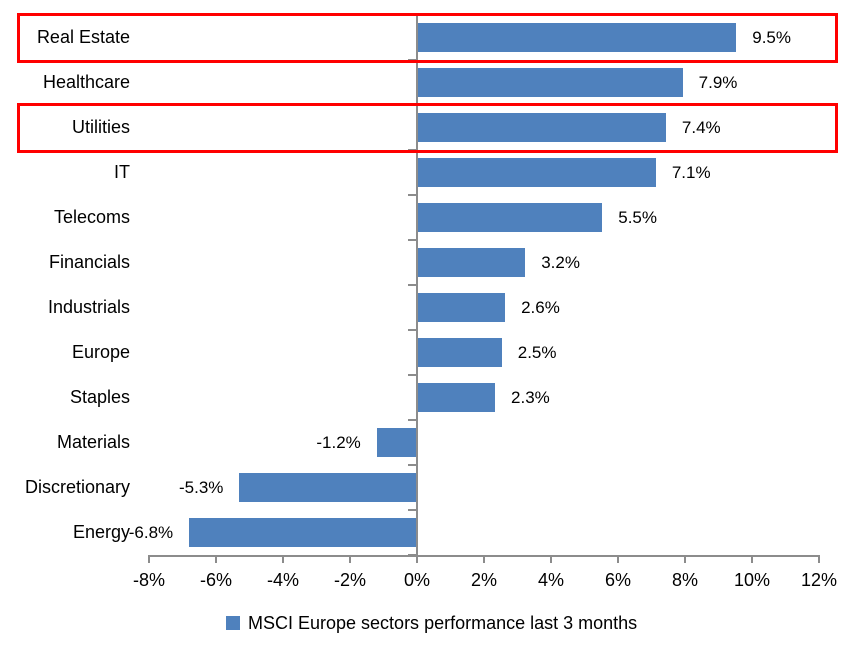 Image resolution: width=852 pixels, height=651 pixels. I want to click on category-label: Materials, so click(93, 442).